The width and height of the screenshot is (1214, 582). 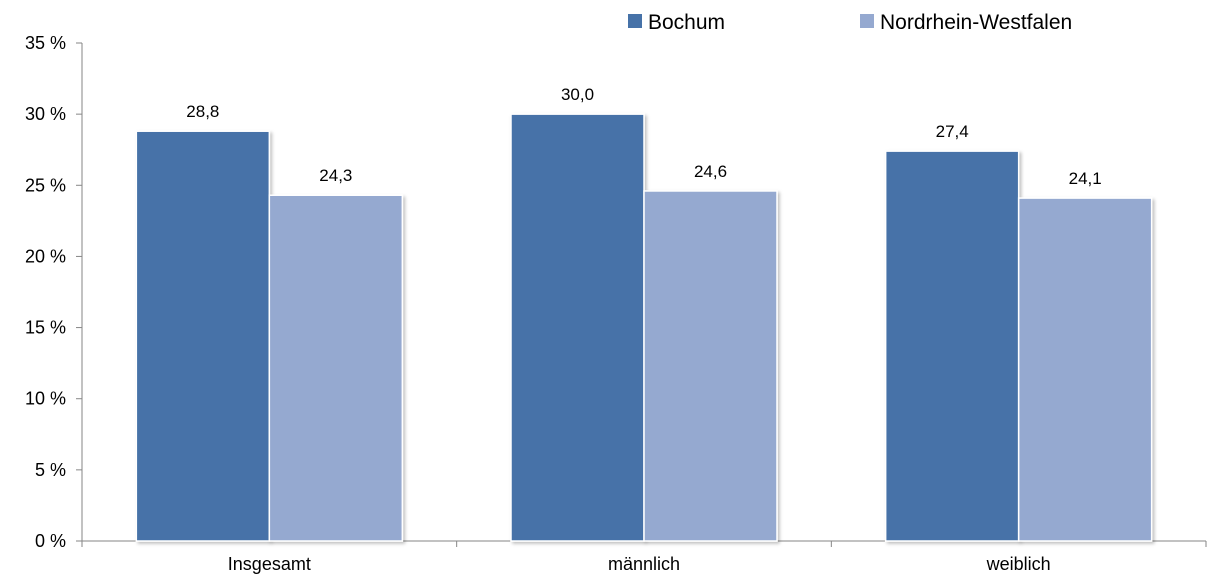 What do you see at coordinates (577, 94) in the screenshot?
I see `data-label: 30,0` at bounding box center [577, 94].